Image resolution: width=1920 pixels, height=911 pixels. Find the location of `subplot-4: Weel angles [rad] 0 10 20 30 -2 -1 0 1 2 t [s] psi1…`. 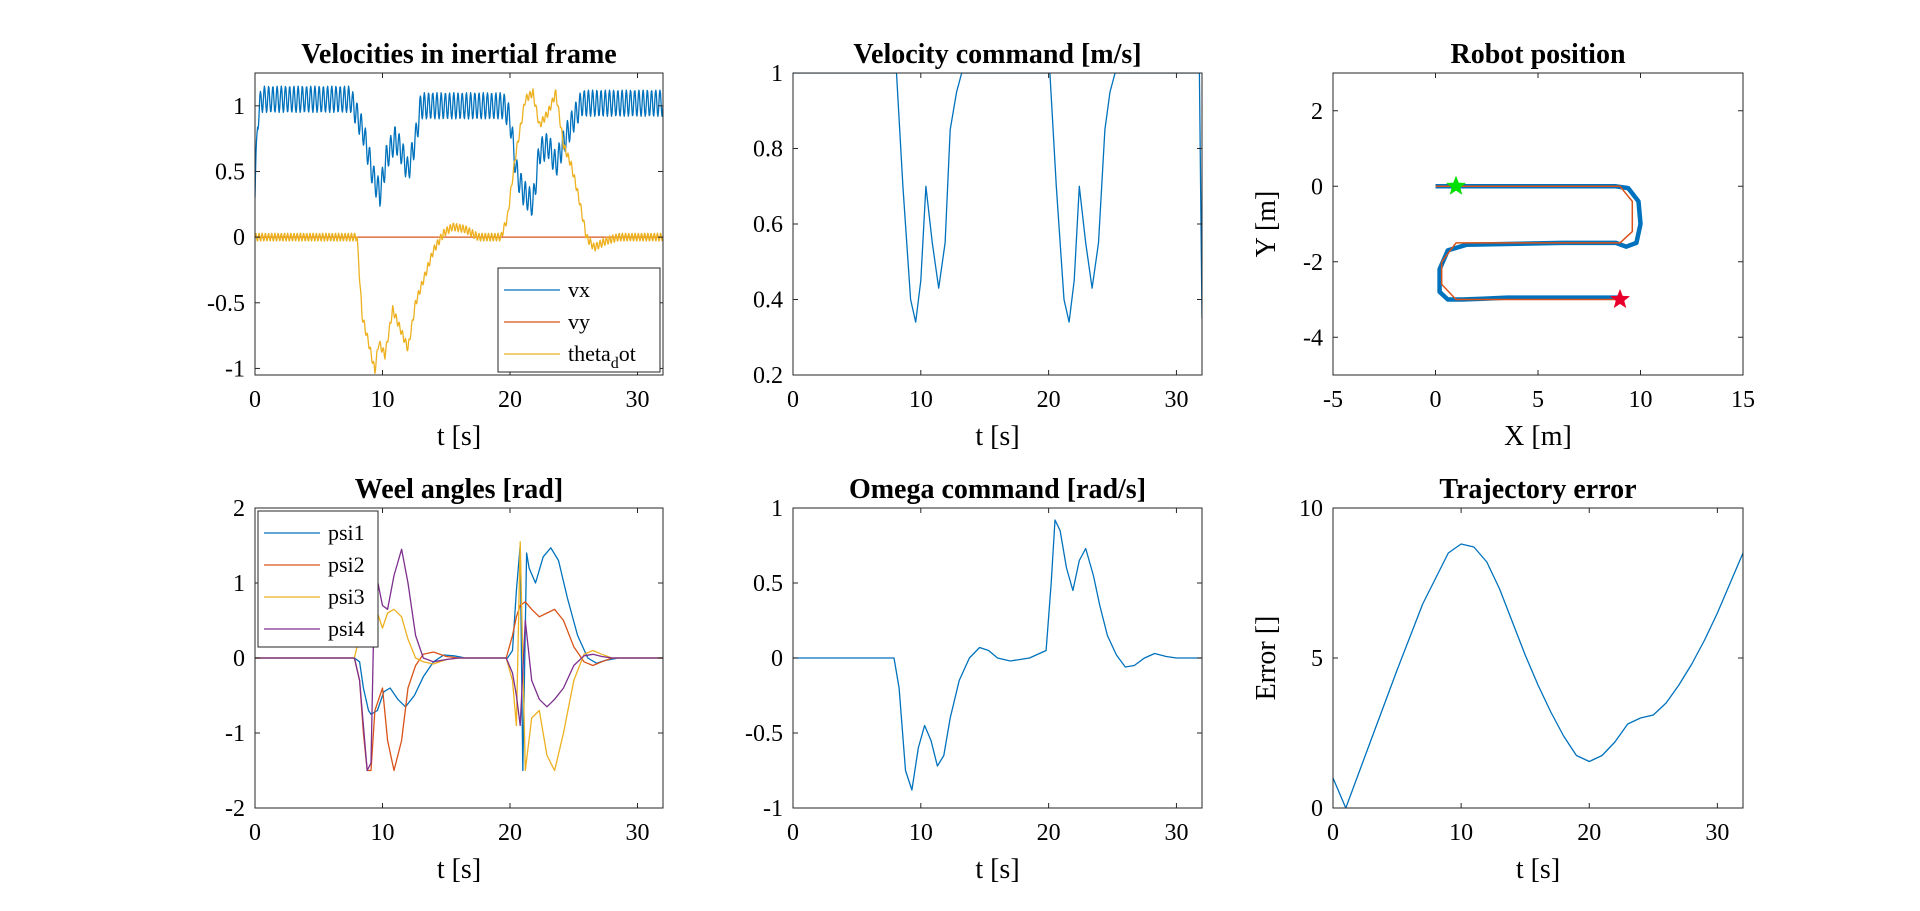

subplot-4: Weel angles [rad] 0 10 20 30 -2 -1 0 1 2 t [s] psi1… is located at coordinates (444, 679).